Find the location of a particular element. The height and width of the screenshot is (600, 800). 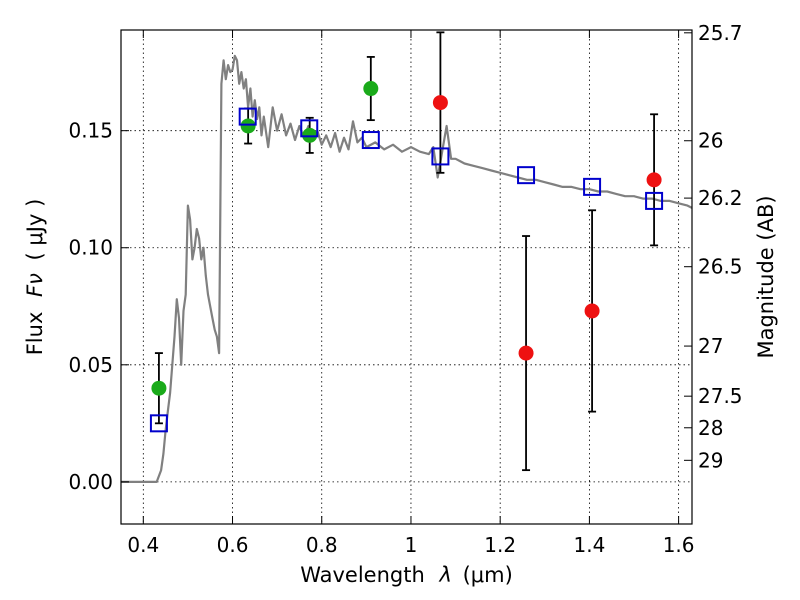

right-tick-label: 29 is located at coordinates (710, 460).